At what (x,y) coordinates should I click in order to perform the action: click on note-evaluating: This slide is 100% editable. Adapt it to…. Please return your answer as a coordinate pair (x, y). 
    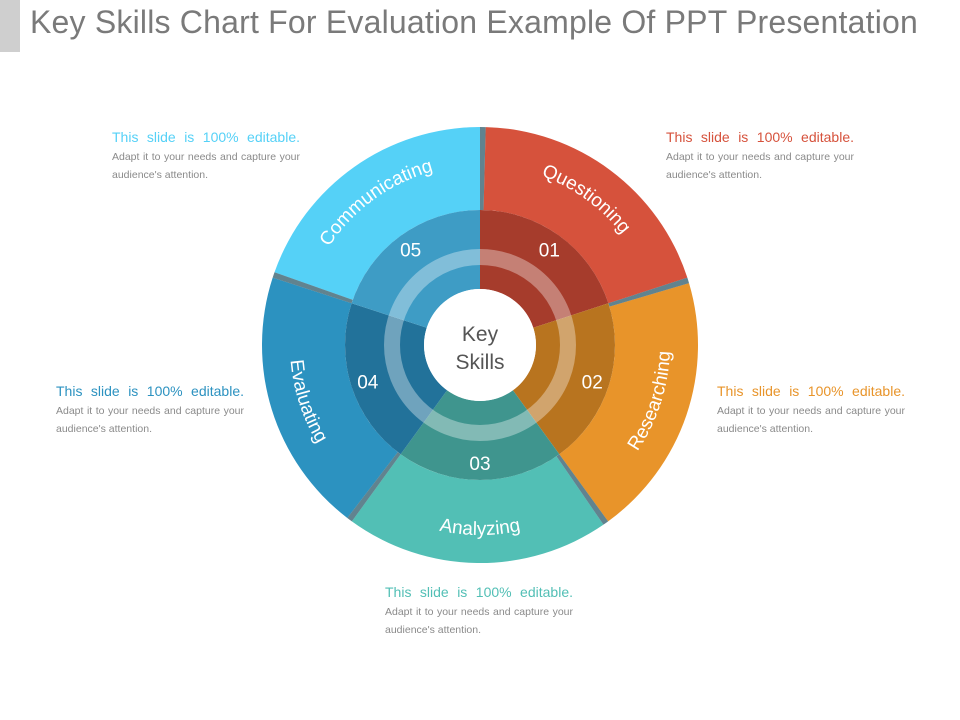
    Looking at the image, I should click on (150, 409).